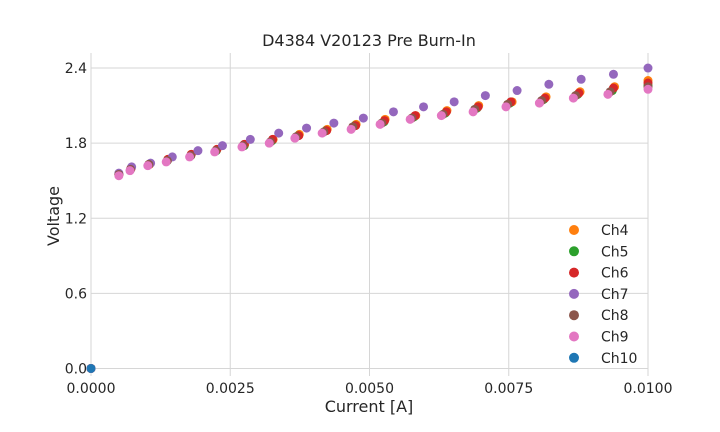 The width and height of the screenshot is (720, 432). Describe the element at coordinates (76, 69) in the screenshot. I see `y-tick-label: 2.4` at that location.